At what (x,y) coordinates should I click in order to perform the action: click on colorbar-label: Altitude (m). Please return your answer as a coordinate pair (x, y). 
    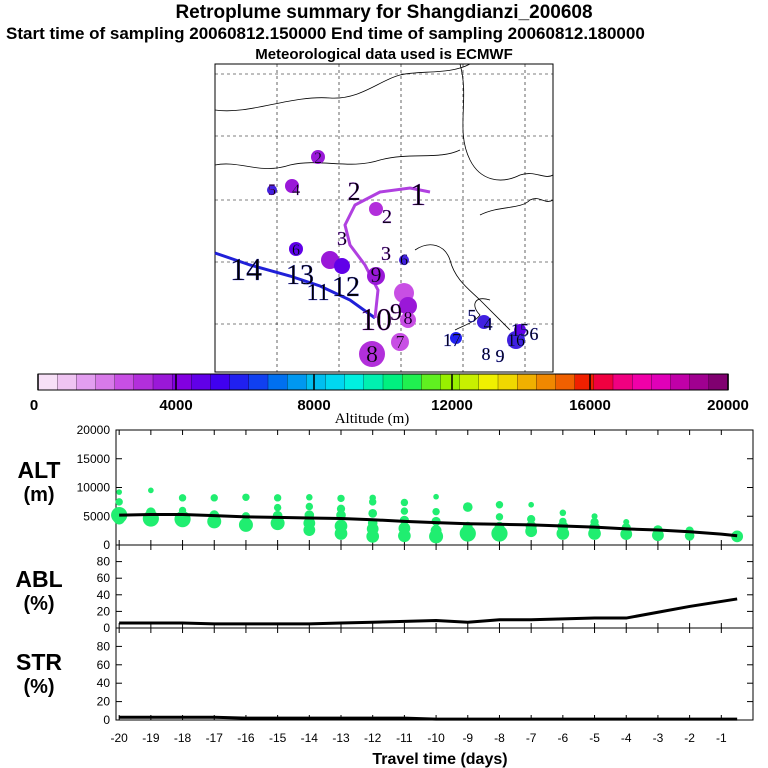
    Looking at the image, I should click on (372, 419).